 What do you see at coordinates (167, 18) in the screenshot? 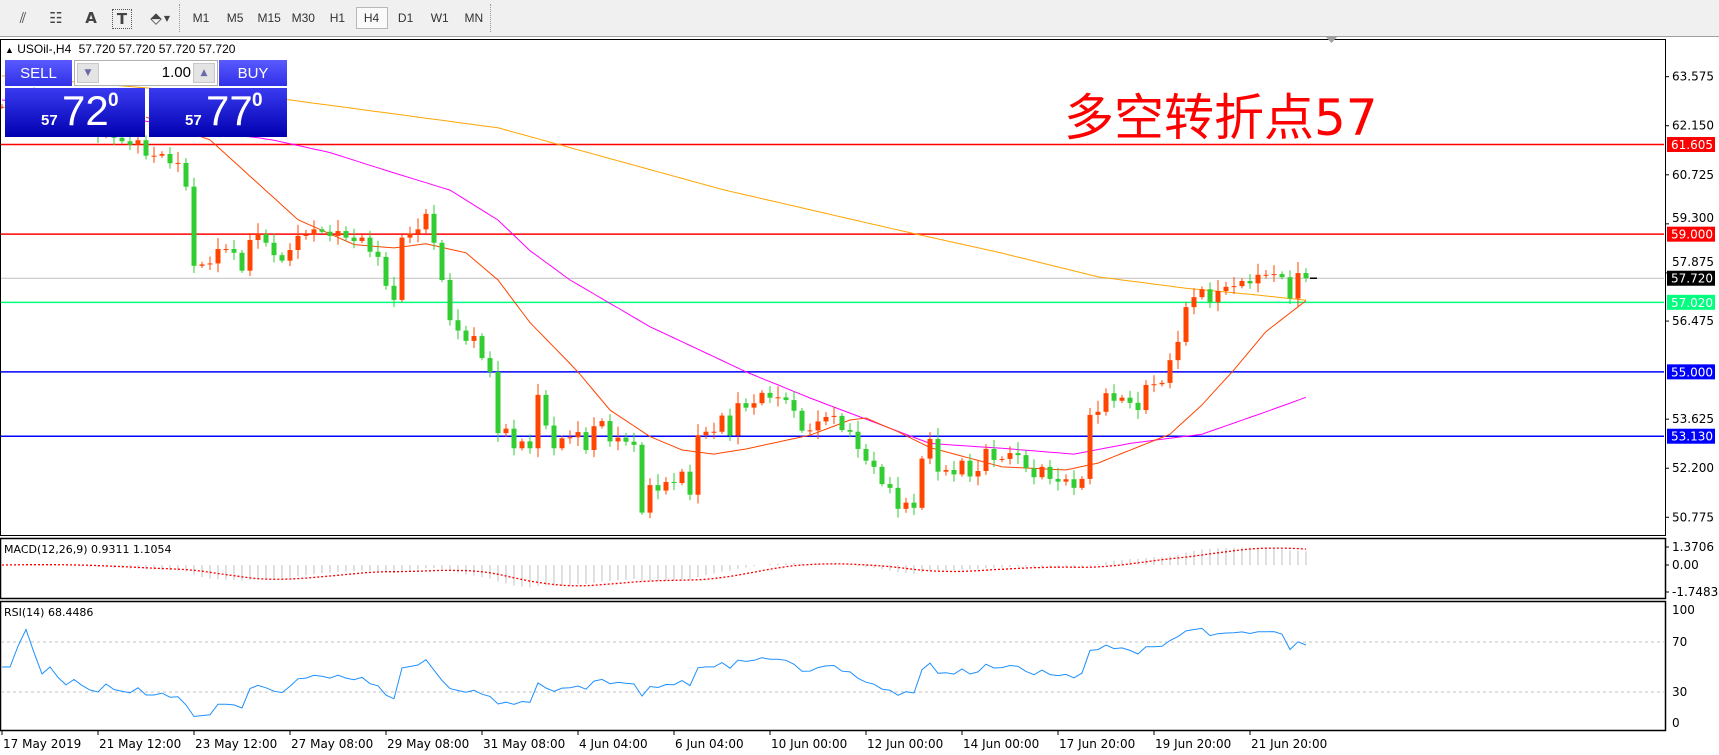
I see `tools-dropdown-icon: ▼` at bounding box center [167, 18].